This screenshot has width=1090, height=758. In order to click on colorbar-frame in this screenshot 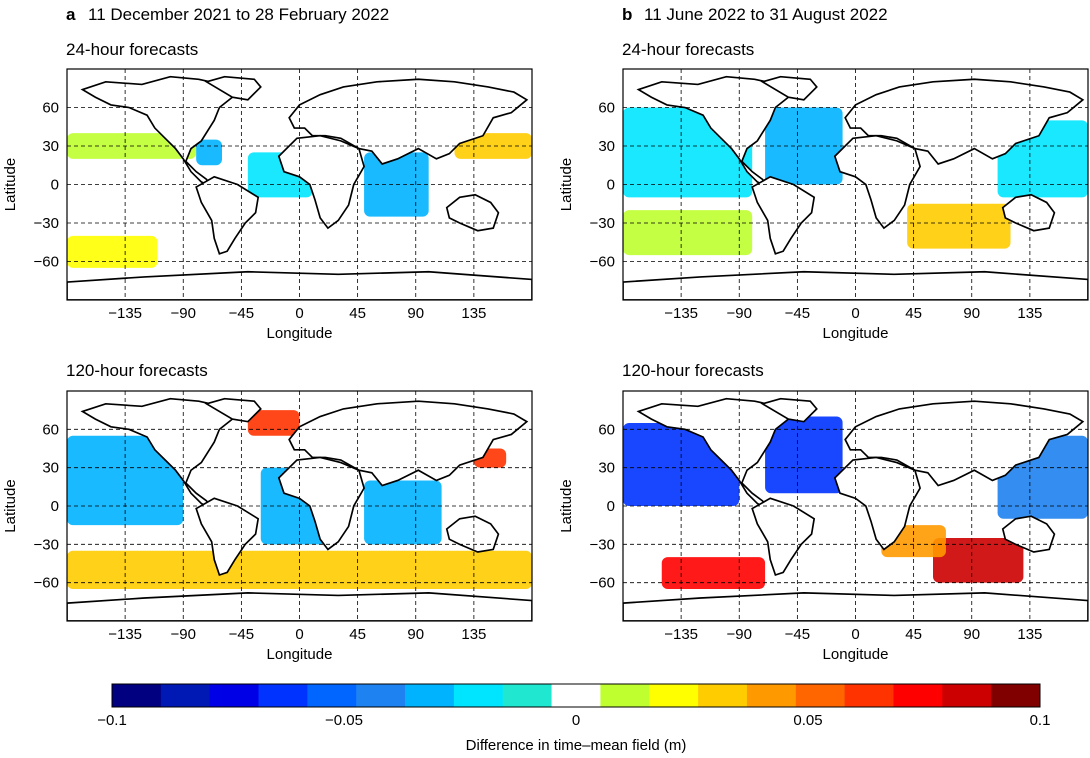, I will do `click(576, 695)`.